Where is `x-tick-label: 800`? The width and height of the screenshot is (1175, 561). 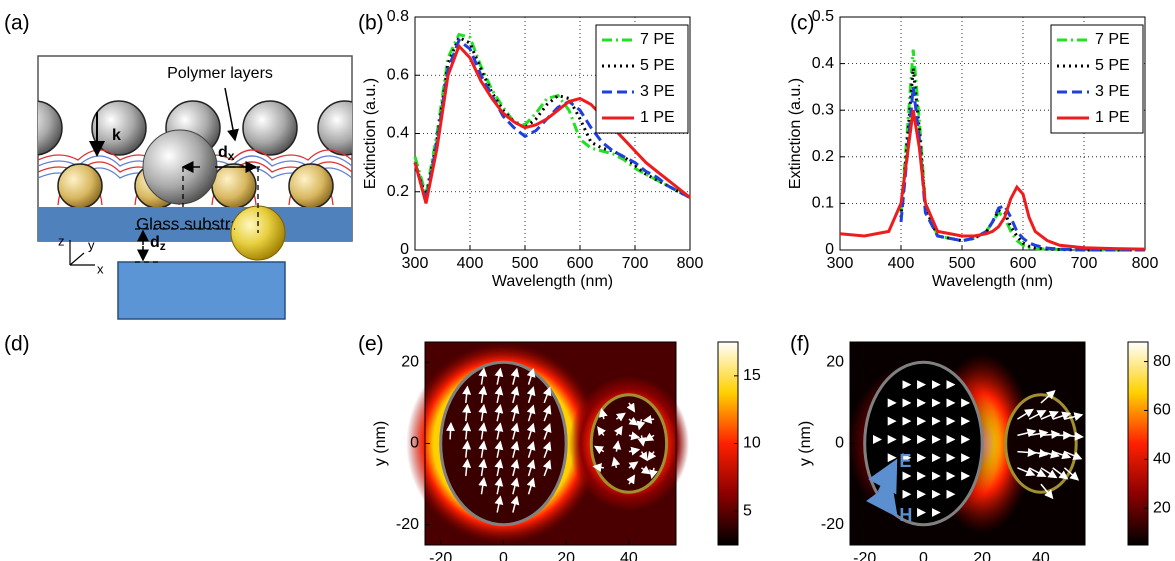
x-tick-label: 800 is located at coordinates (1145, 263).